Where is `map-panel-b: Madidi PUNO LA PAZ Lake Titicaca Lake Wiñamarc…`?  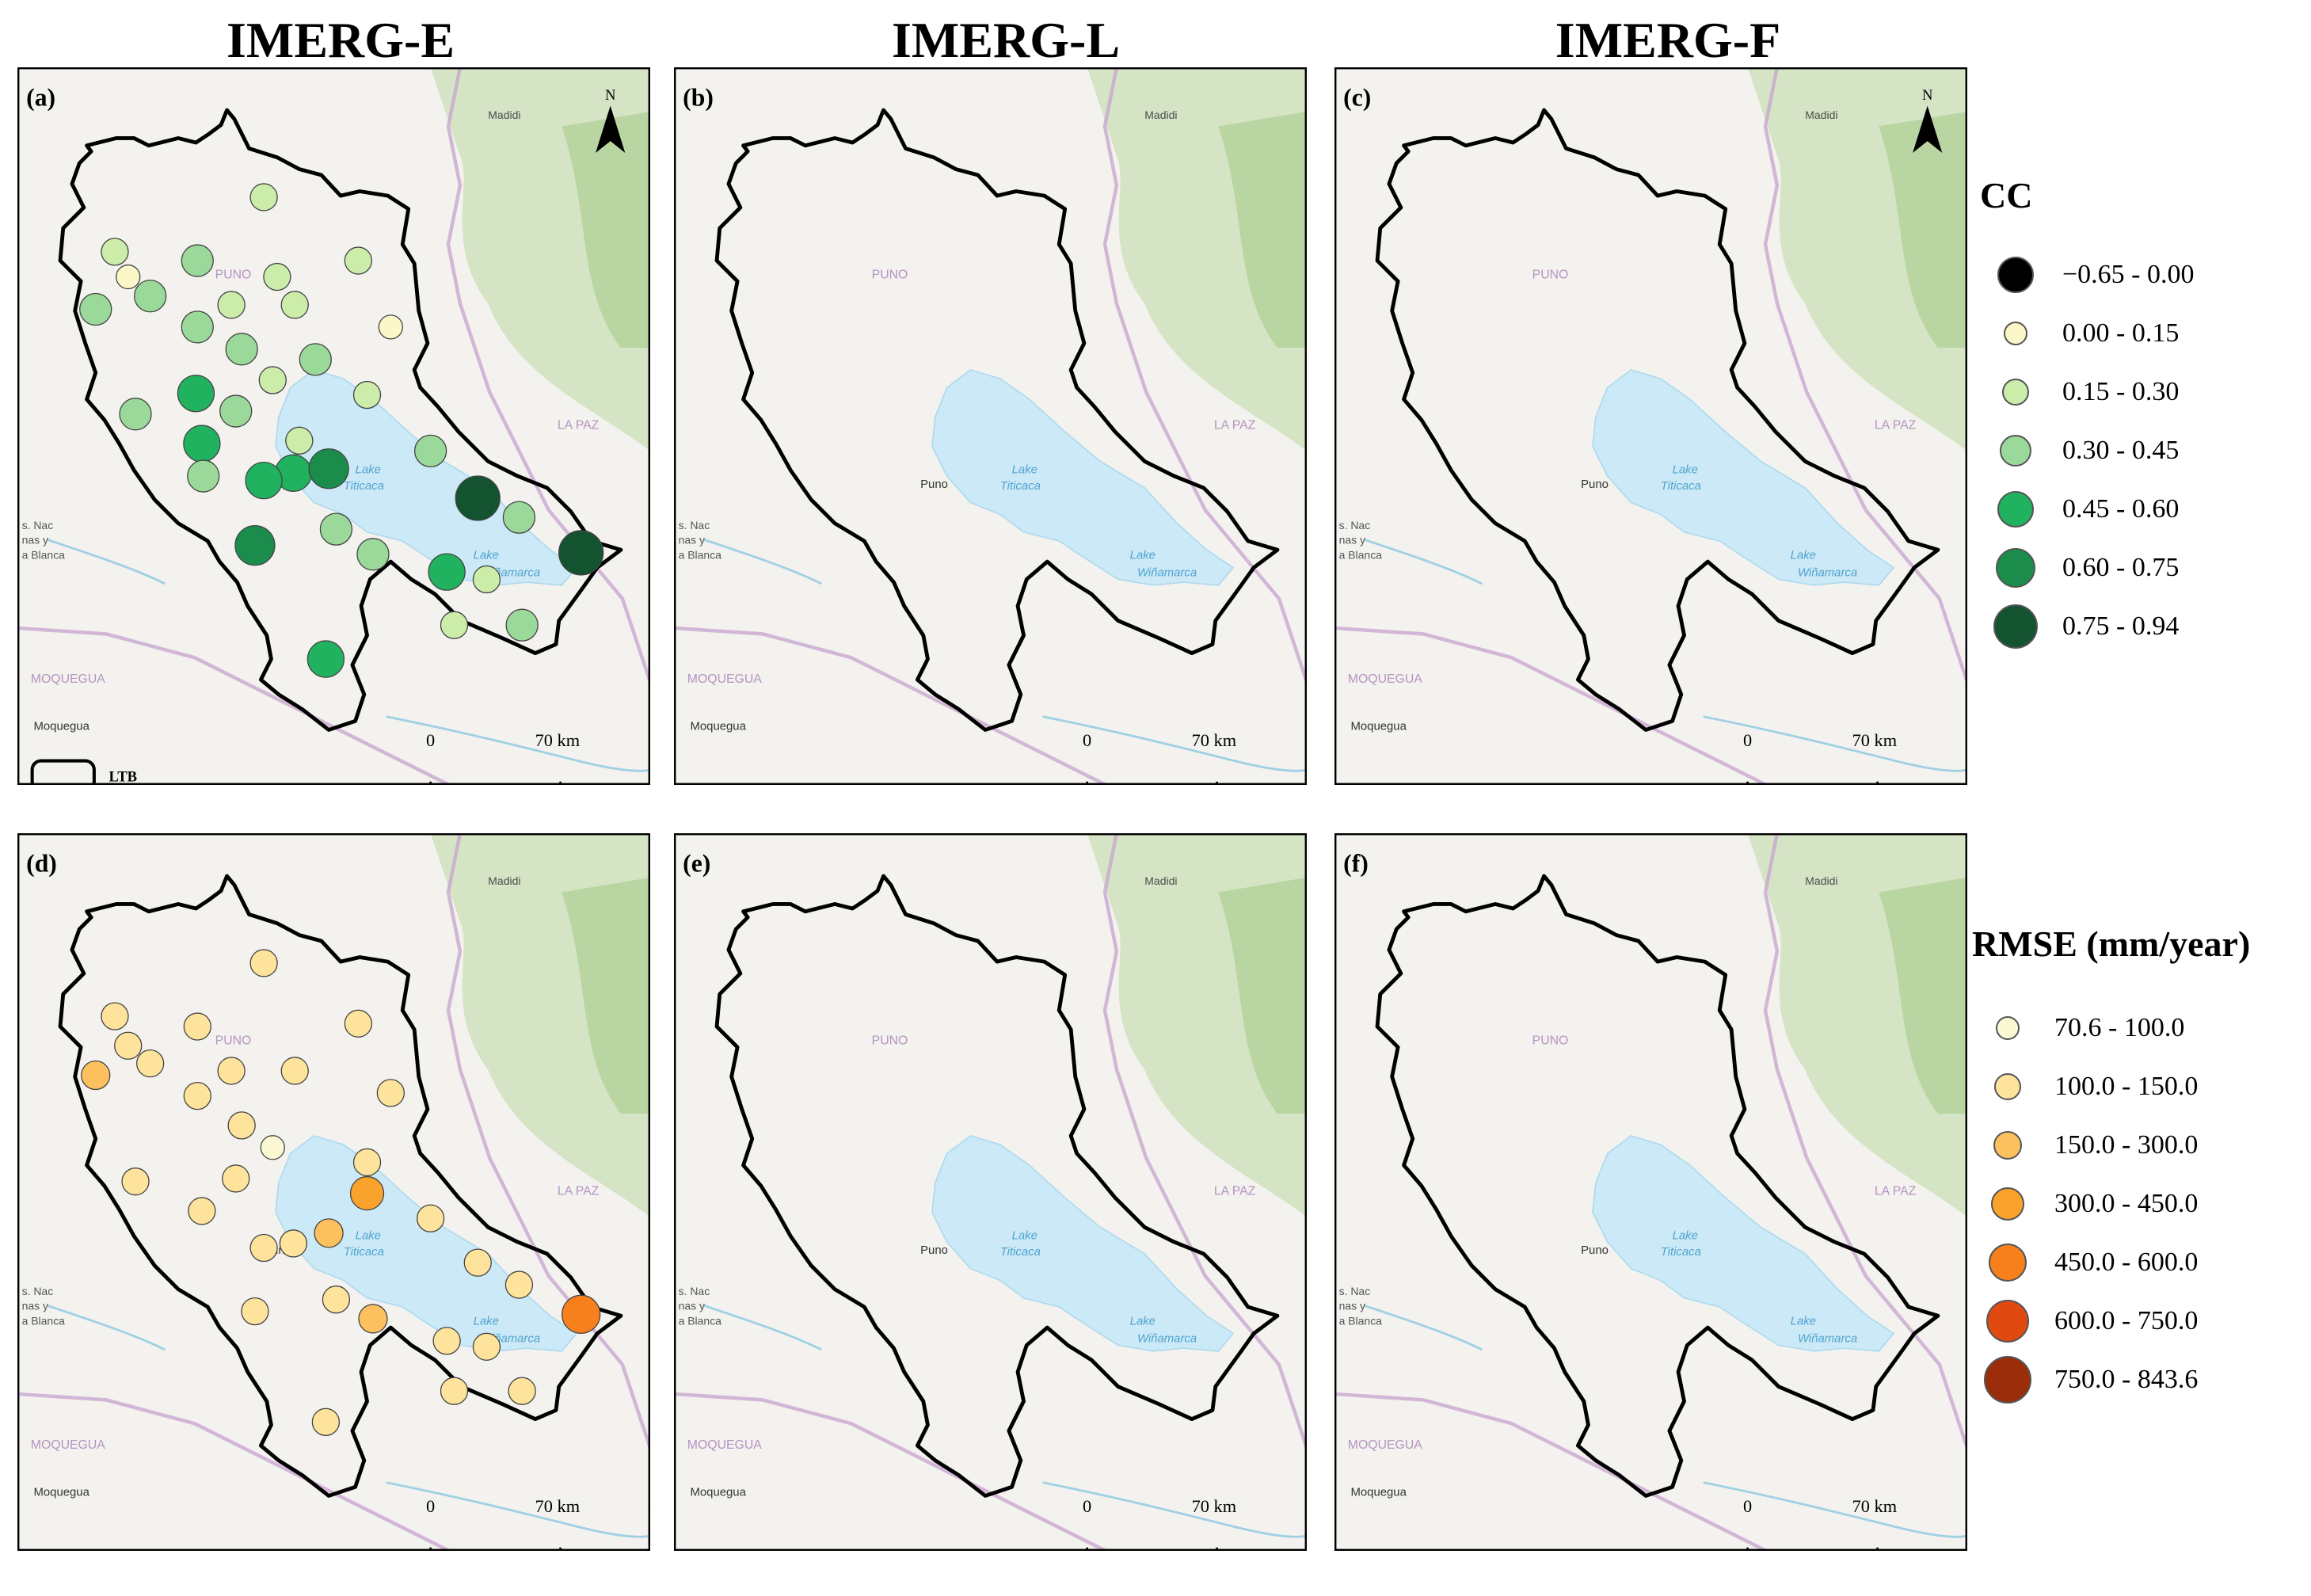 map-panel-b: Madidi PUNO LA PAZ Lake Titicaca Lake Wiñamarc… is located at coordinates (990, 426).